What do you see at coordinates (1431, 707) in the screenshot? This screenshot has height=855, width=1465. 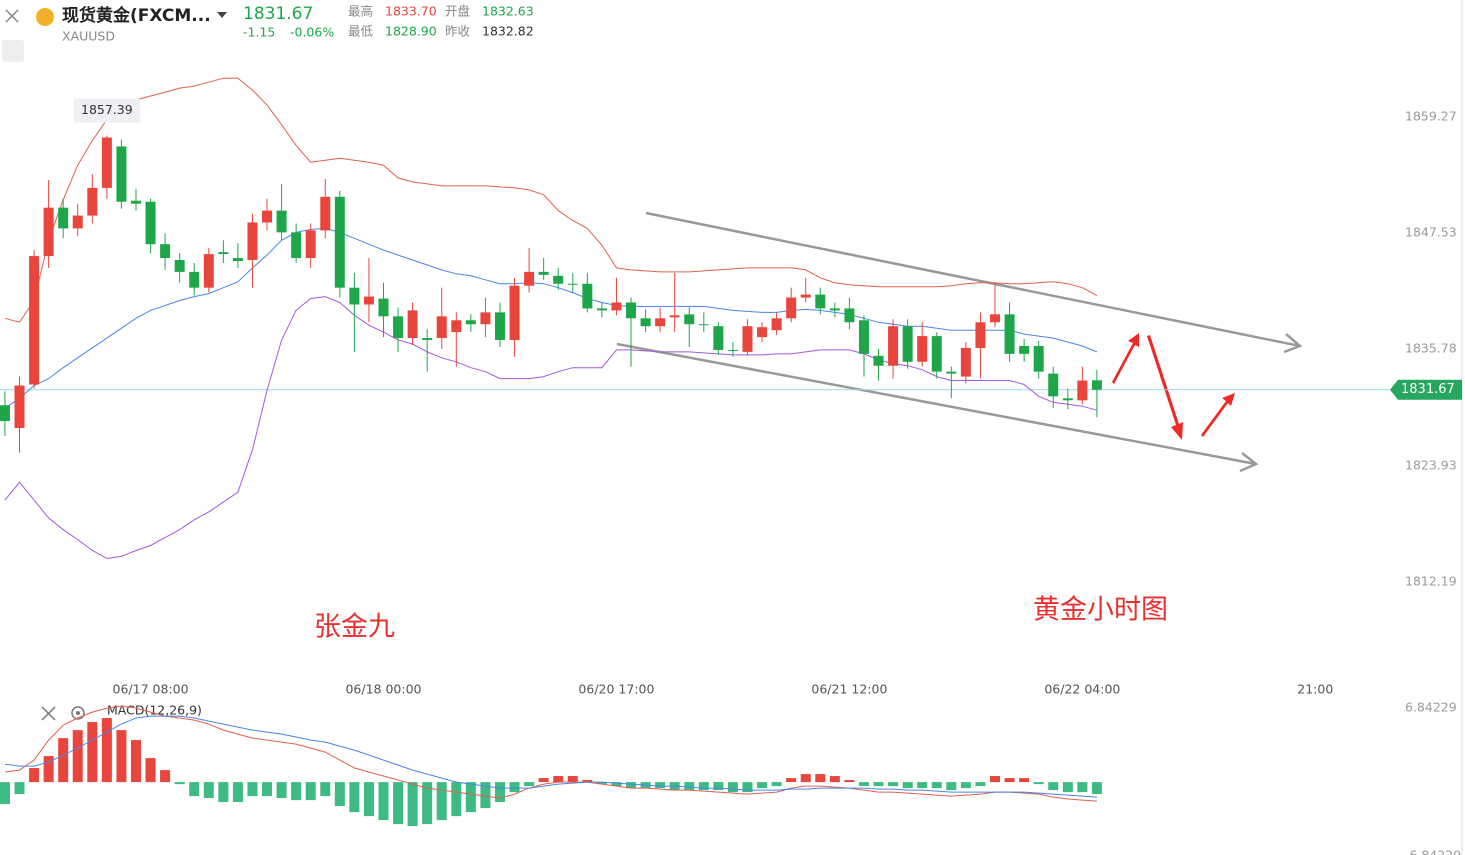 I see `y-tick-label: 6.84229` at bounding box center [1431, 707].